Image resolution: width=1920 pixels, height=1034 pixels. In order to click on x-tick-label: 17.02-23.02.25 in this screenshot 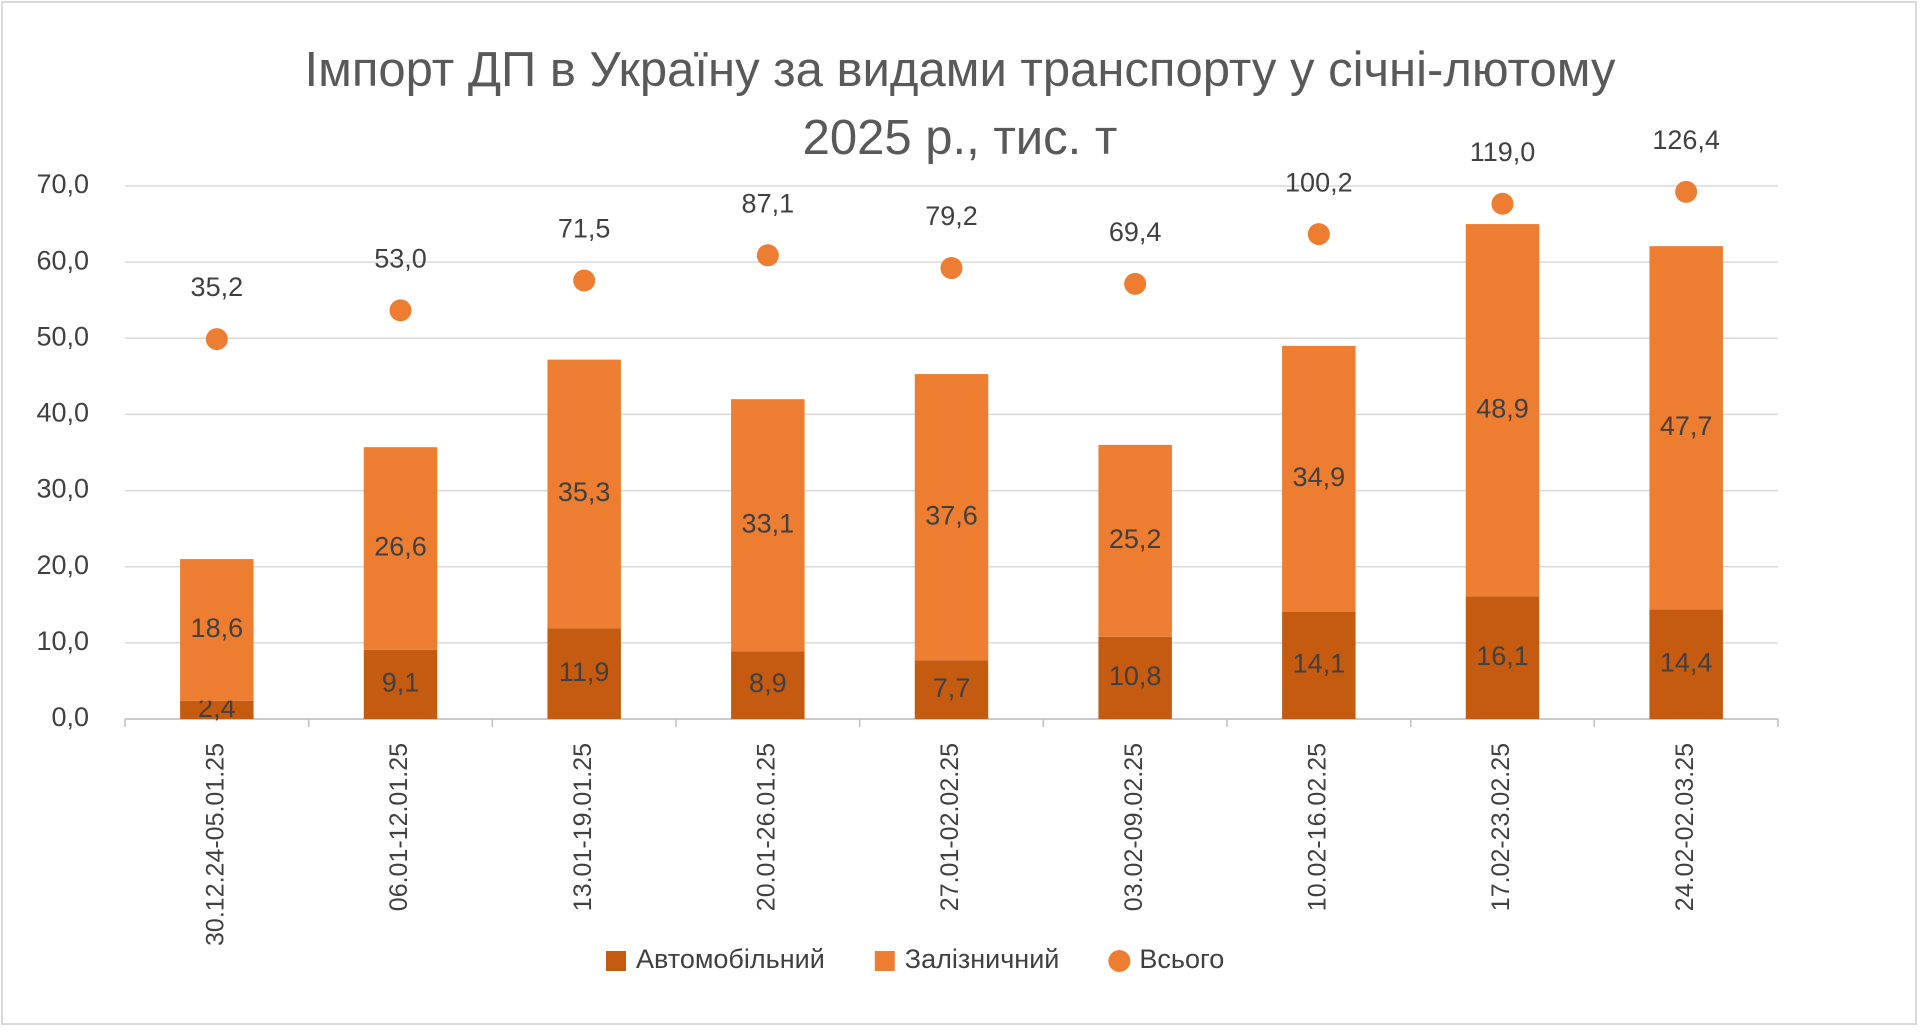, I will do `click(1501, 827)`.